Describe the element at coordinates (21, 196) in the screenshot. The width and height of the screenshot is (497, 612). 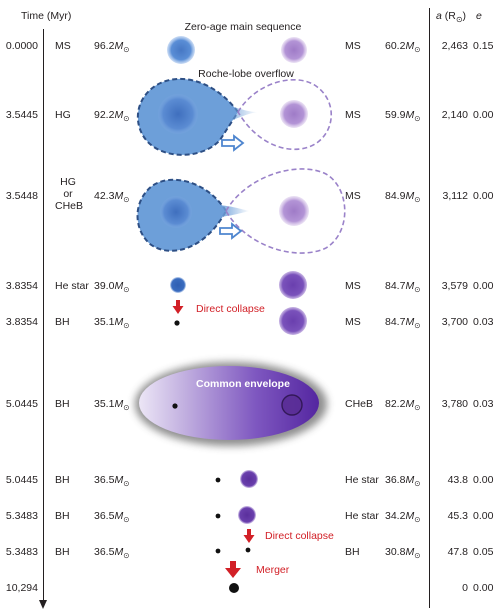
I see `stage-time: 3.5448` at that location.